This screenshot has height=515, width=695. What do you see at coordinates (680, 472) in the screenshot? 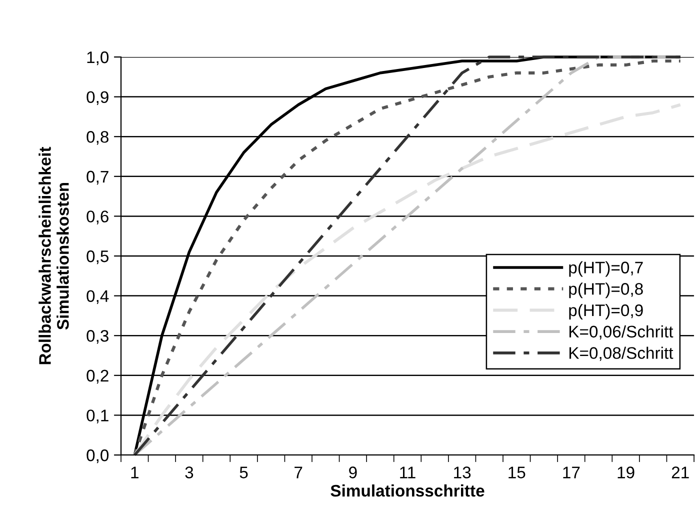
I see `x-tick-label: 21` at bounding box center [680, 472].